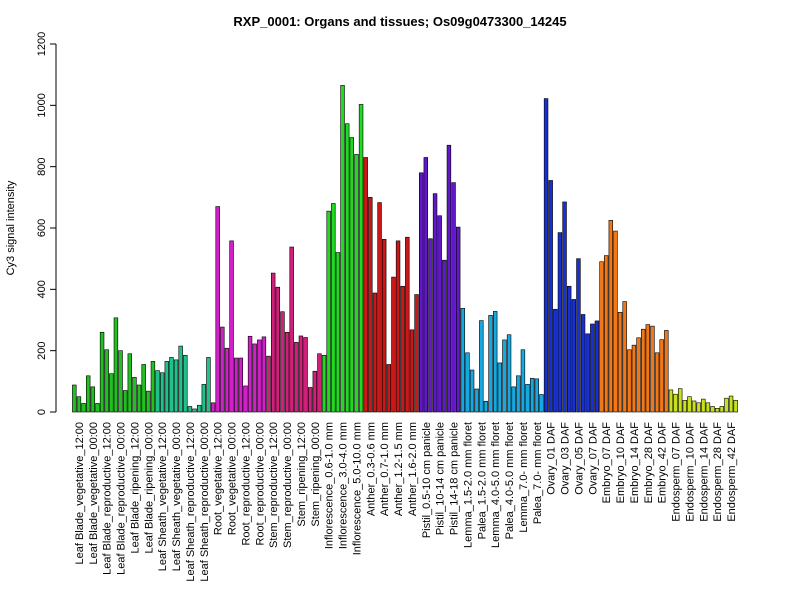 The image size is (800, 600). I want to click on x-tick-label: Stem_ripening_00:00, so click(316, 474).